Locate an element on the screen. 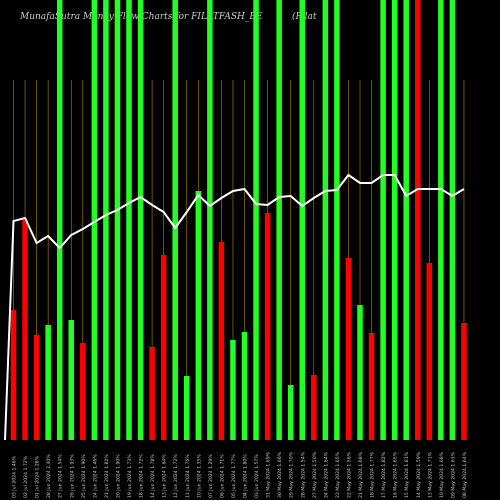 The image size is (500, 500). x-tick-label: 22 May 2024 1.56% is located at coordinates (349, 474).